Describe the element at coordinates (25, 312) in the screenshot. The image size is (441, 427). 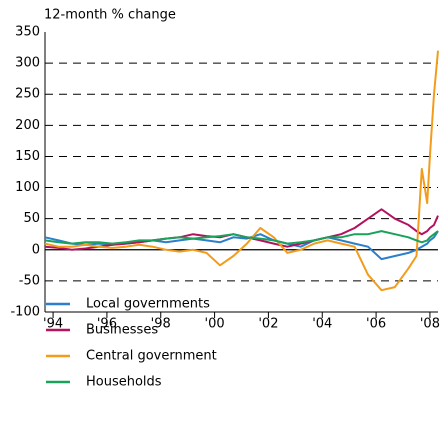
I see `y-tick-label: -100` at that location.